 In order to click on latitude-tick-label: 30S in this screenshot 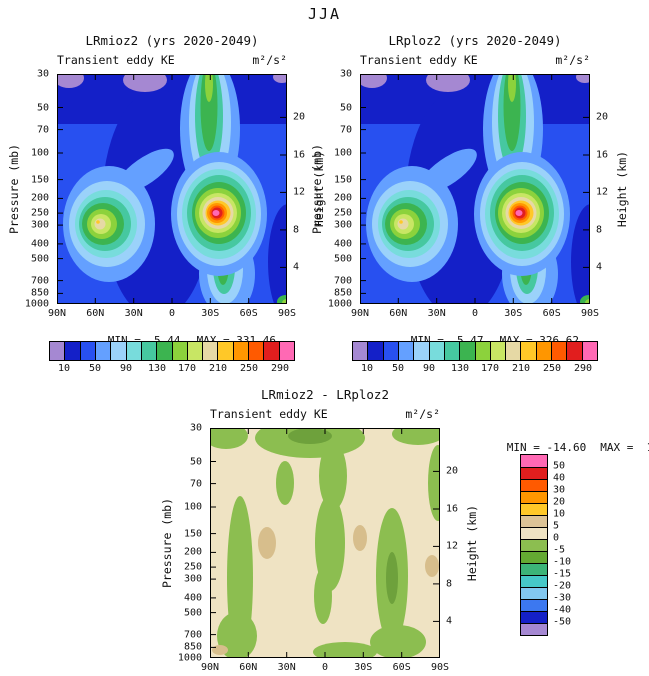, I will do `click(210, 313)`.